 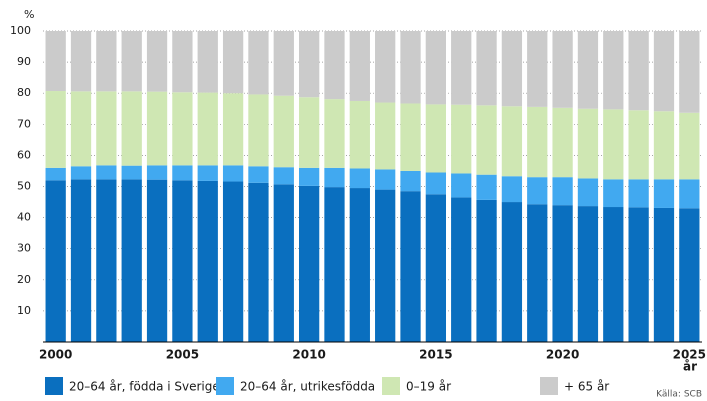 What do you see at coordinates (24, 186) in the screenshot?
I see `y-tick-label: 50` at bounding box center [24, 186].